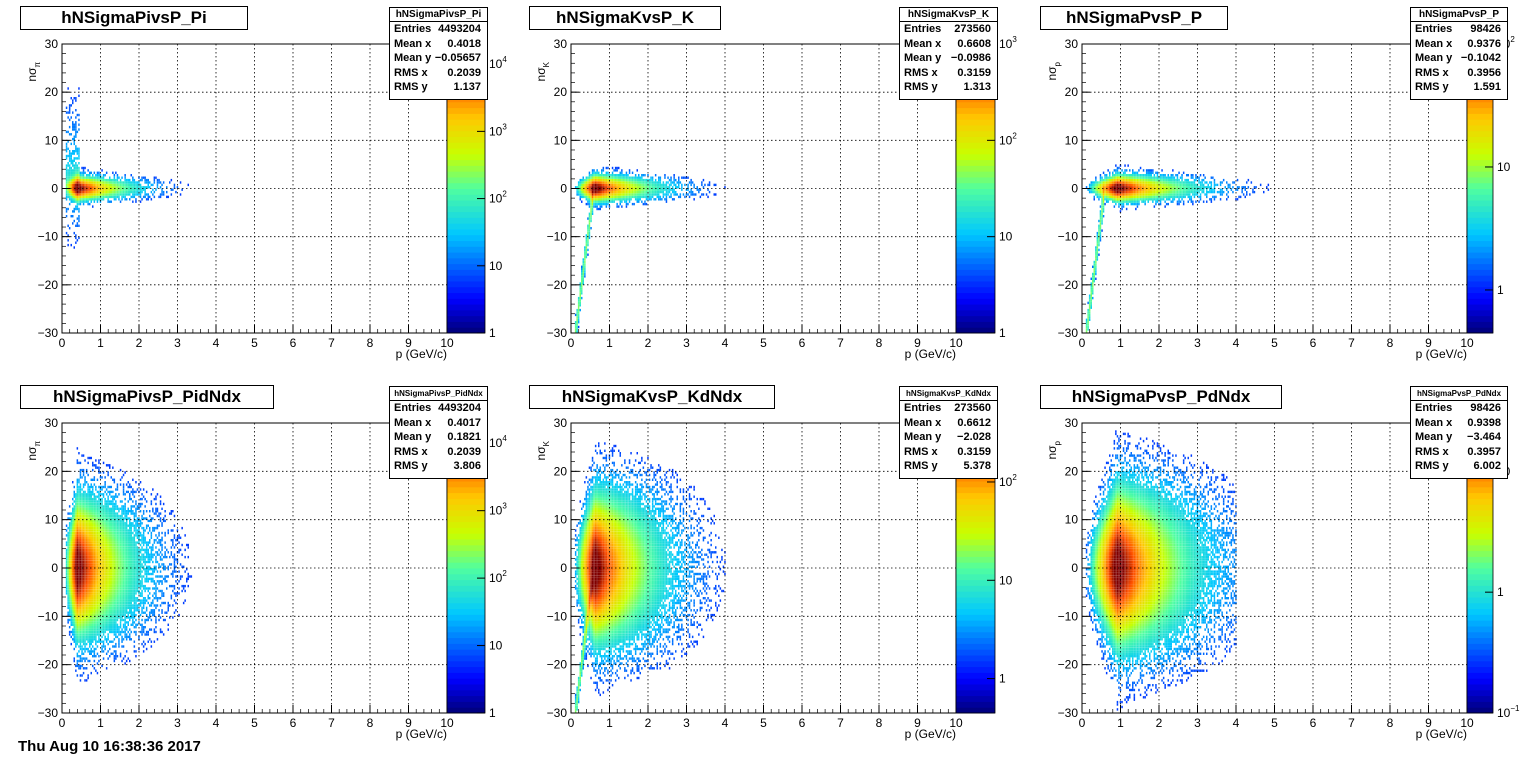 The height and width of the screenshot is (758, 1532). I want to click on x-tick-label: 6, so click(802, 343).